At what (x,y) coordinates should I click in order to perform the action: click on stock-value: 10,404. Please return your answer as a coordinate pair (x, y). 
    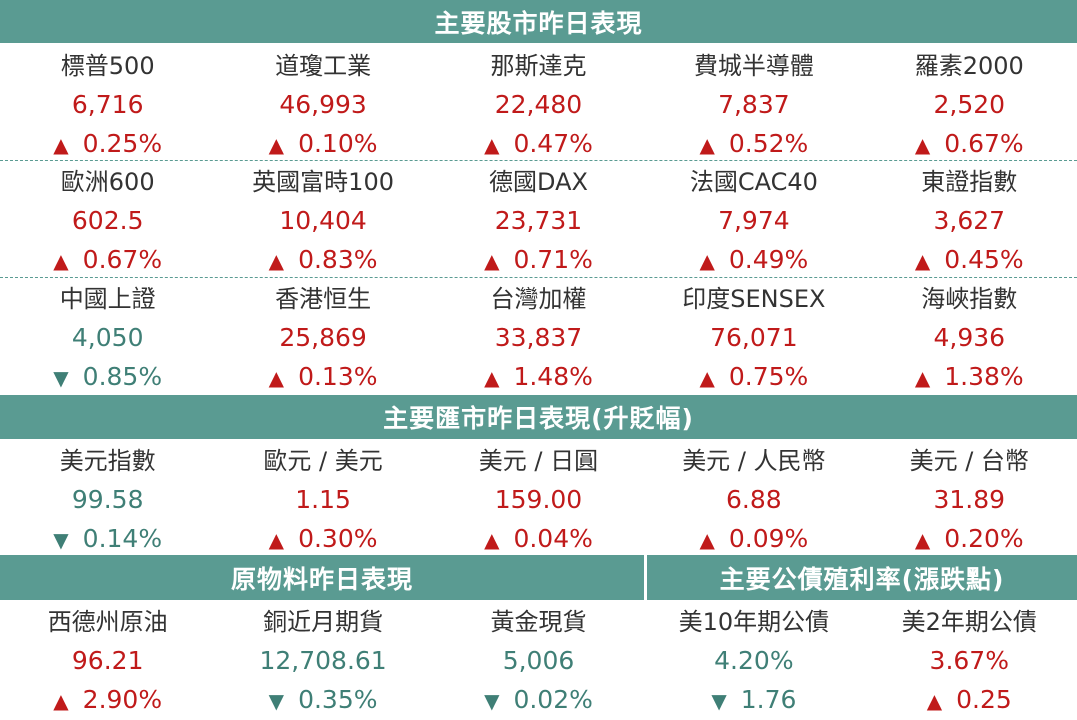
    Looking at the image, I should click on (323, 220).